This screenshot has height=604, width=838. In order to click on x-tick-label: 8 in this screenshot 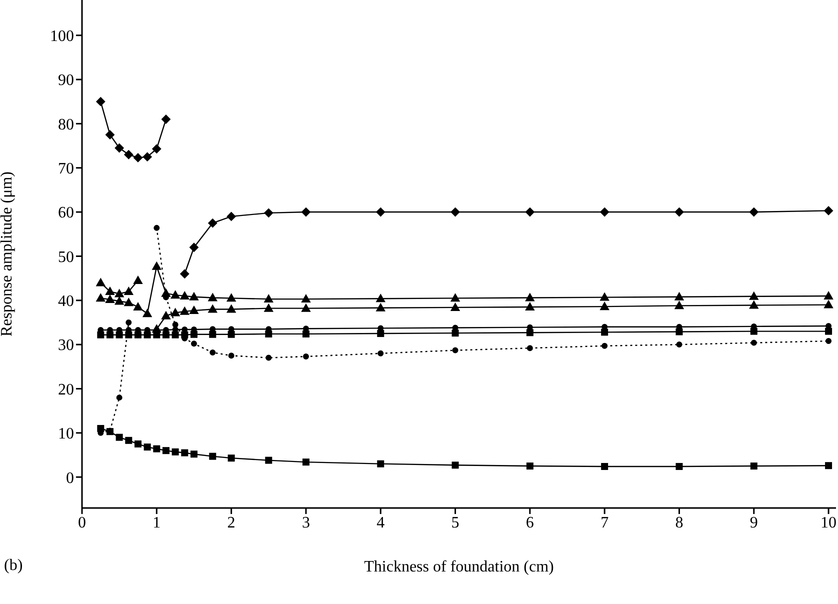, I will do `click(679, 523)`.